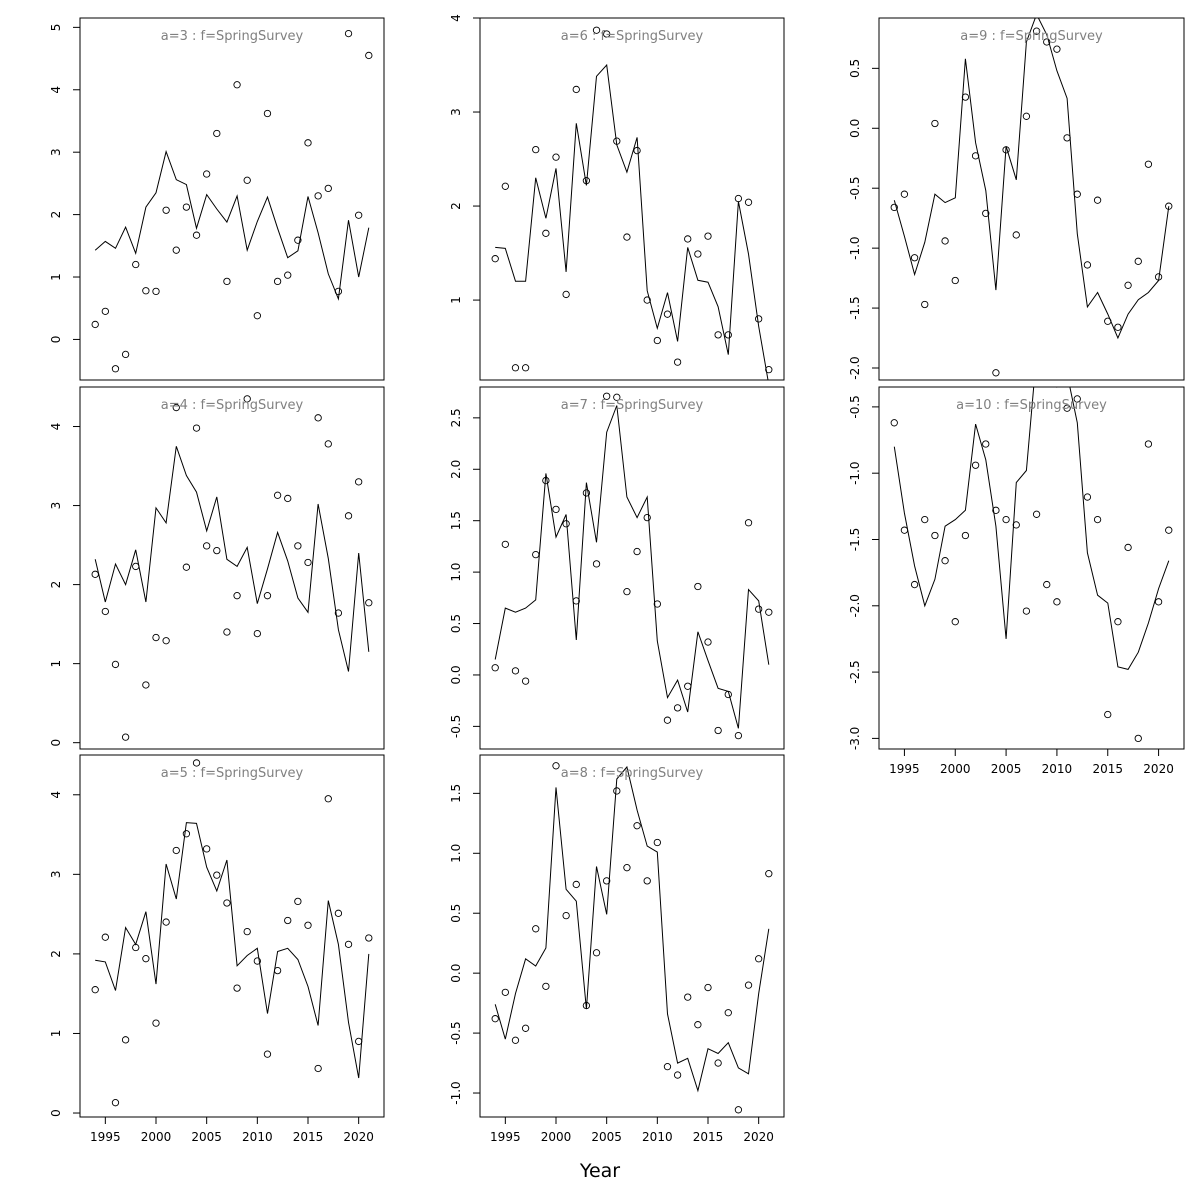 This screenshot has width=1200, height=1200. I want to click on x-tick-label: 2000, so click(156, 1137).